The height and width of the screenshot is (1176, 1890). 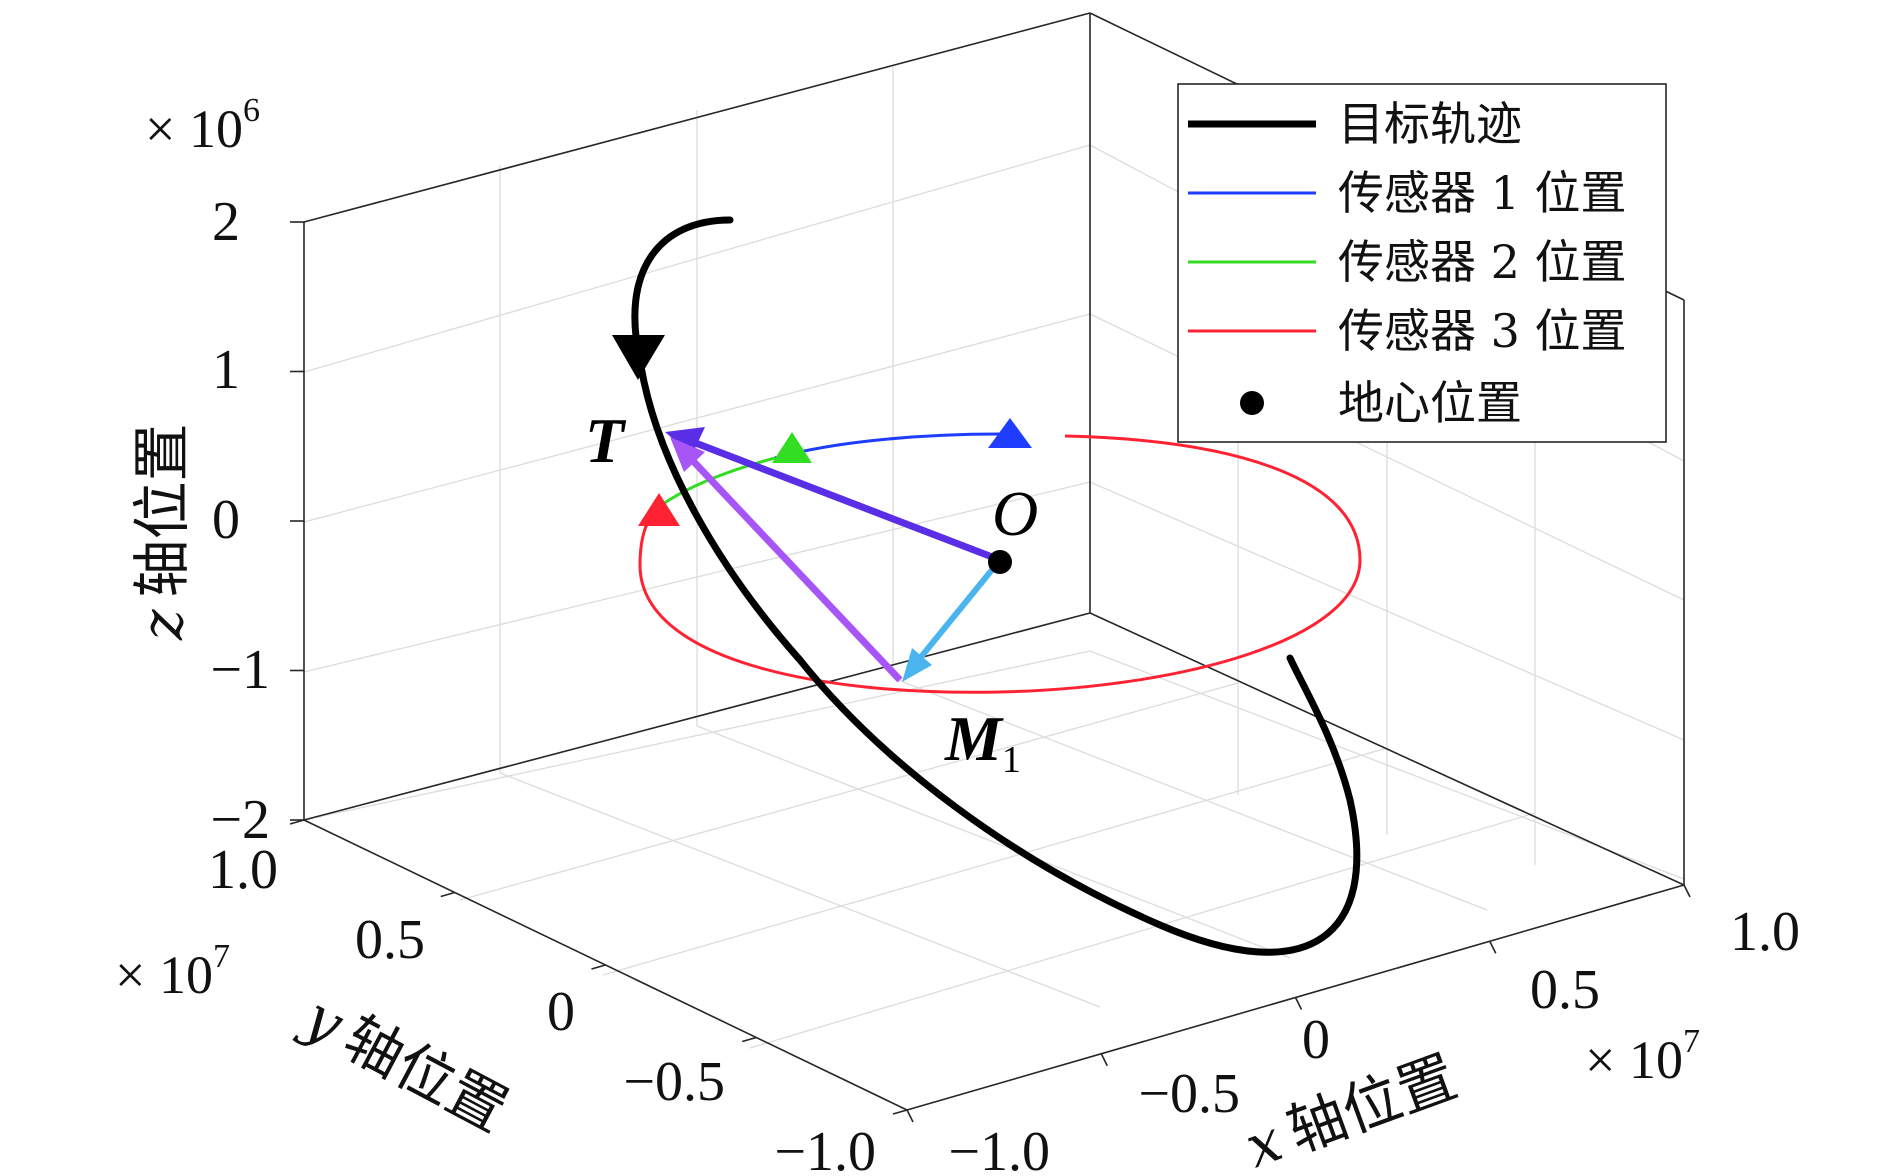 I want to click on x-tick-label: 0.5, so click(x=1565, y=990).